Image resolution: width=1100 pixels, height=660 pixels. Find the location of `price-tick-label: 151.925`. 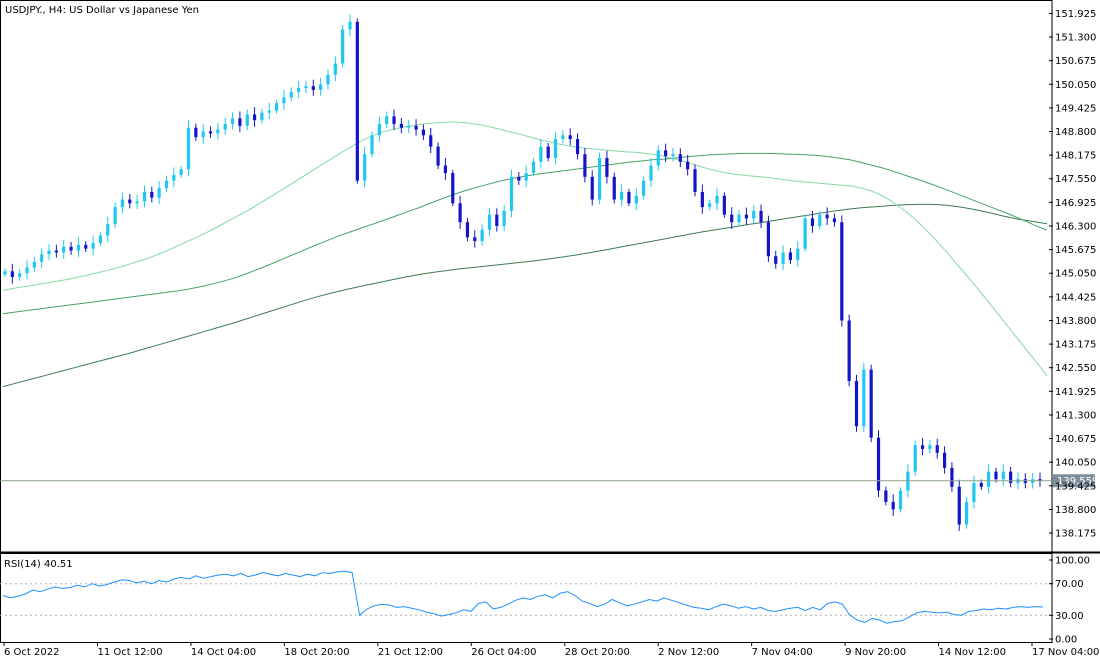

price-tick-label: 151.925 is located at coordinates (1075, 14).